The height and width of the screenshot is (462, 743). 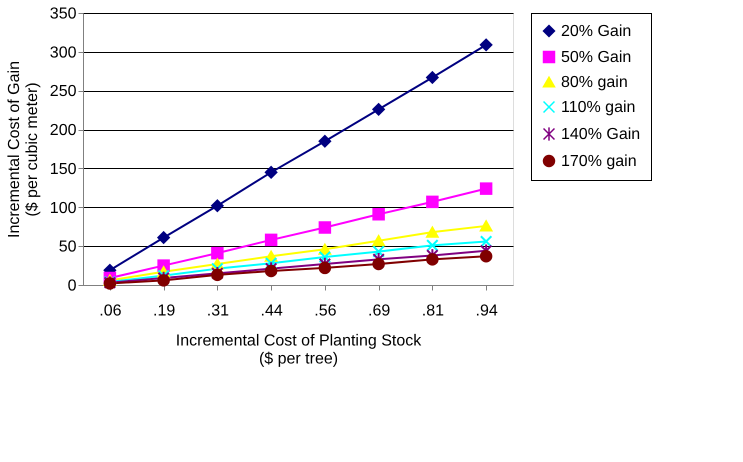 What do you see at coordinates (63, 14) in the screenshot?
I see `y-tick-label: 350` at bounding box center [63, 14].